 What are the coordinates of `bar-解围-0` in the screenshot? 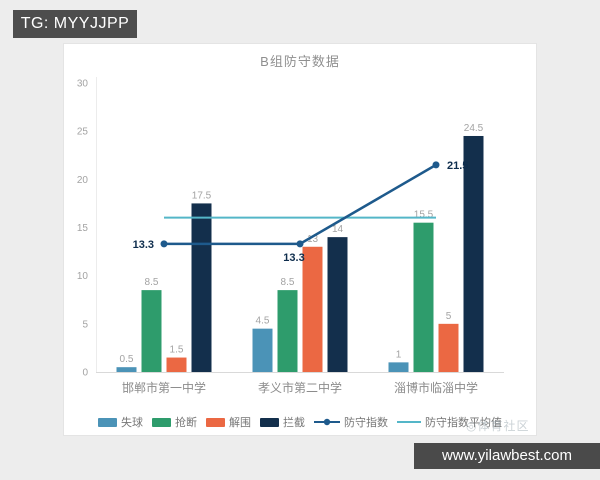 It's located at (176, 364).